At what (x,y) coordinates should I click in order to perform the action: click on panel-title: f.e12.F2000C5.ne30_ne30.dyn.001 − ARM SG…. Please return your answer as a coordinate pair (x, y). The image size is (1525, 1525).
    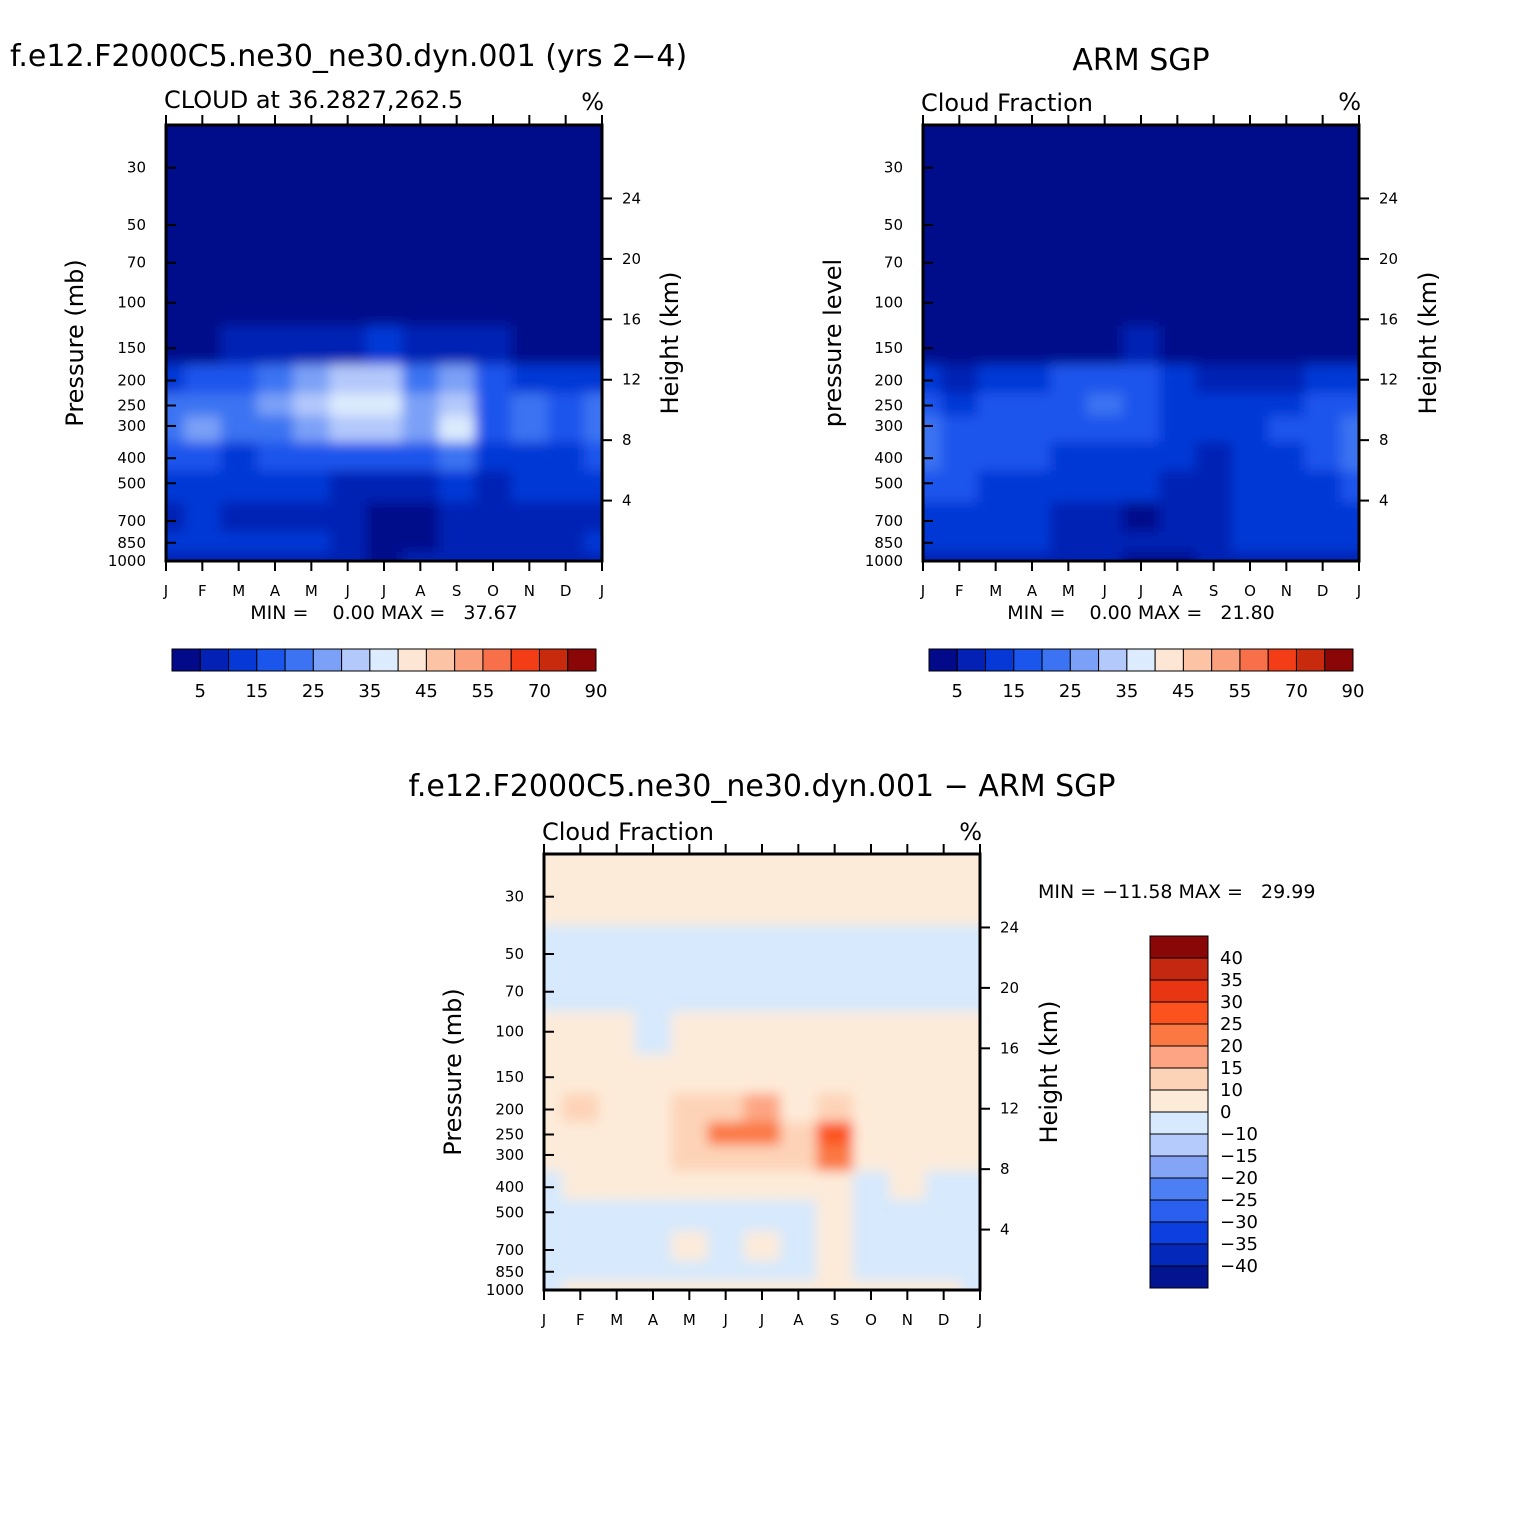
    Looking at the image, I should click on (761, 786).